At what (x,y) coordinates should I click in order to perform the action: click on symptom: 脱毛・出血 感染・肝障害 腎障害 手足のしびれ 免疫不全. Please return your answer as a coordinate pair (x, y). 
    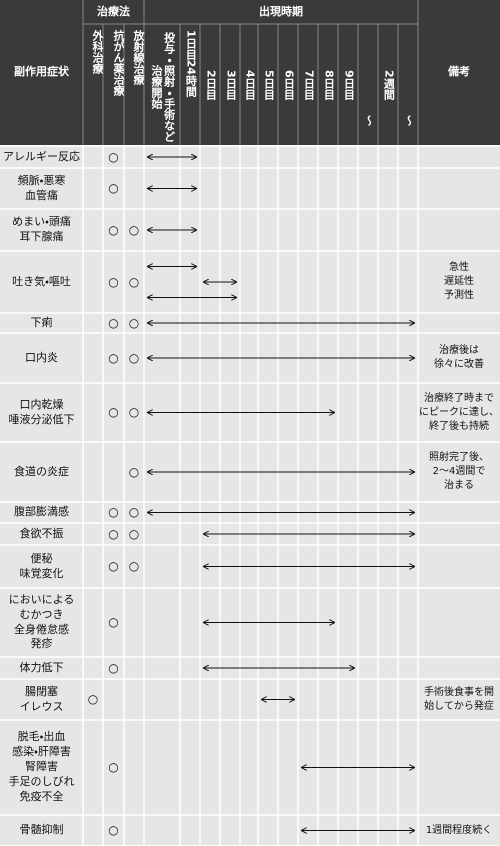
    Looking at the image, I should click on (41, 766).